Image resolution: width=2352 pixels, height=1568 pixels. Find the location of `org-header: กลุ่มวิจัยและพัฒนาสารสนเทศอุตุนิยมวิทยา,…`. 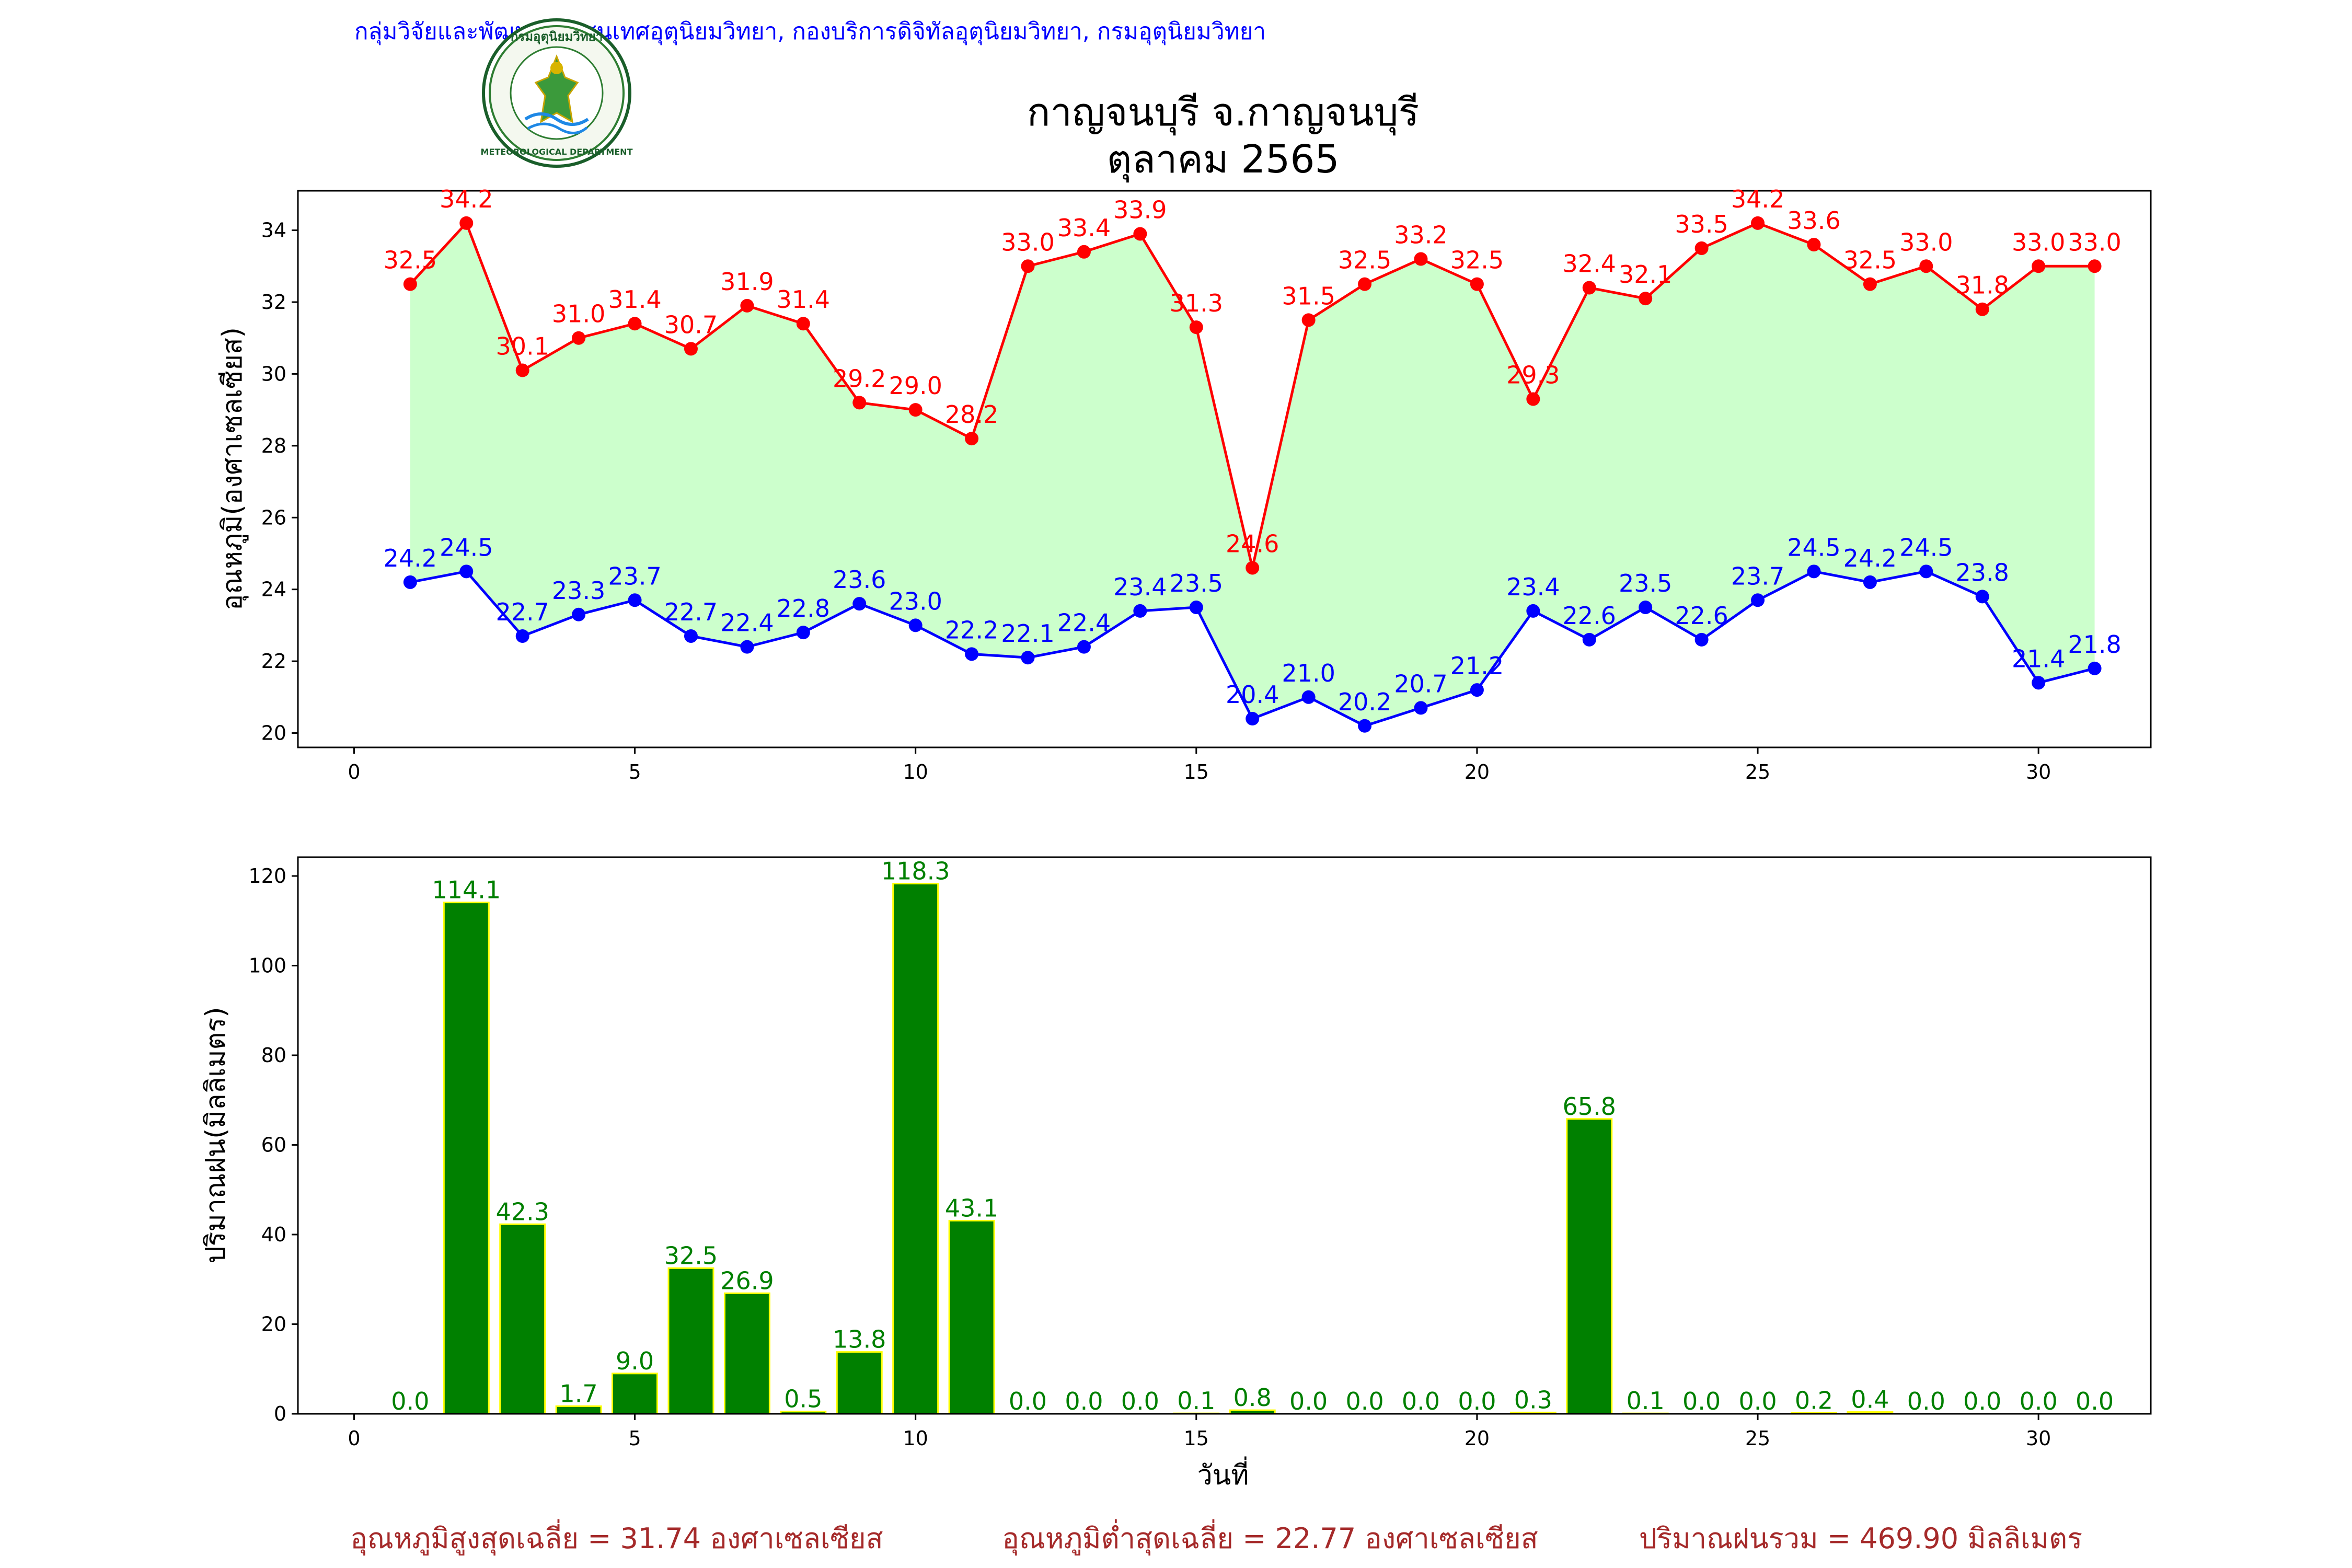

org-header: กลุ่มวิจัยและพัฒนาสารสนเทศอุตุนิยมวิทยา,… is located at coordinates (810, 31).